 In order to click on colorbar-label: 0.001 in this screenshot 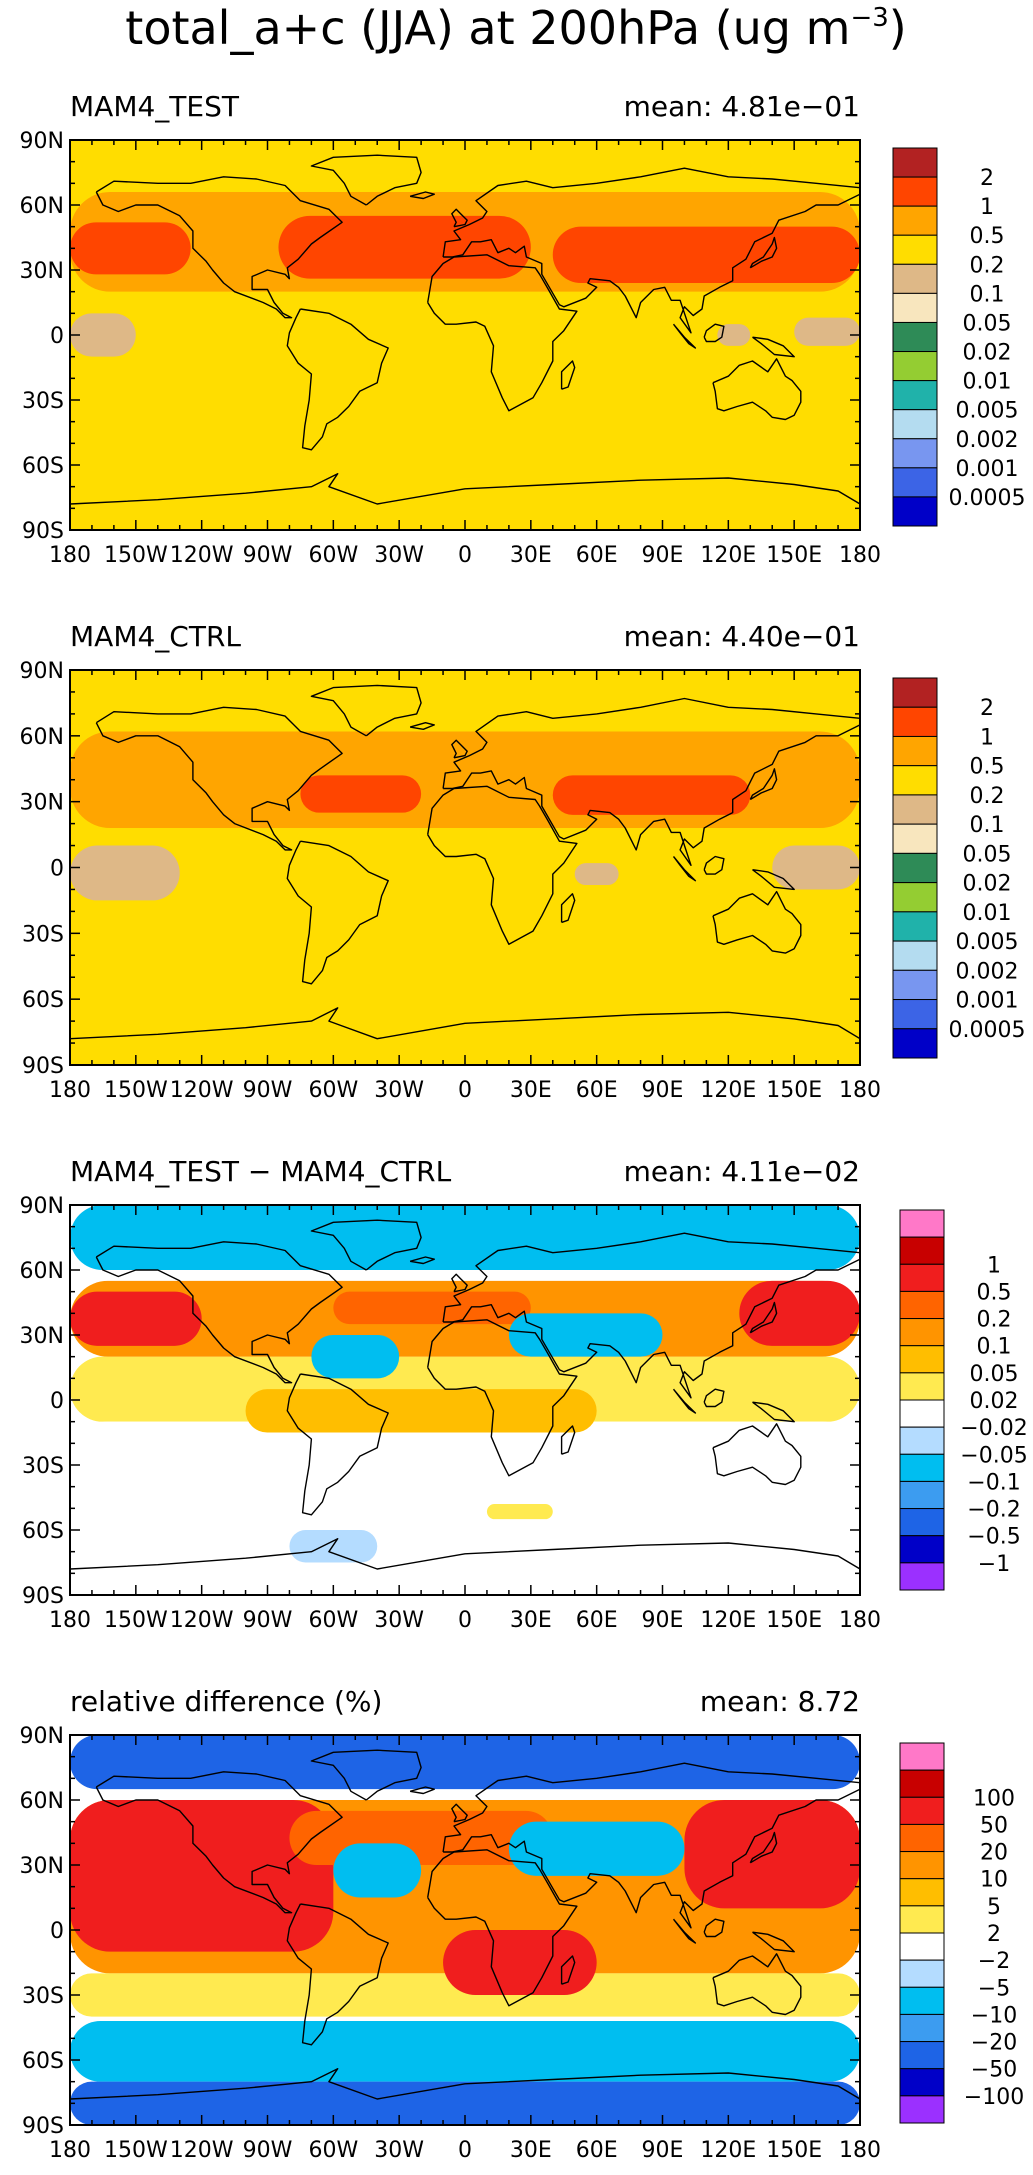, I will do `click(987, 469)`.